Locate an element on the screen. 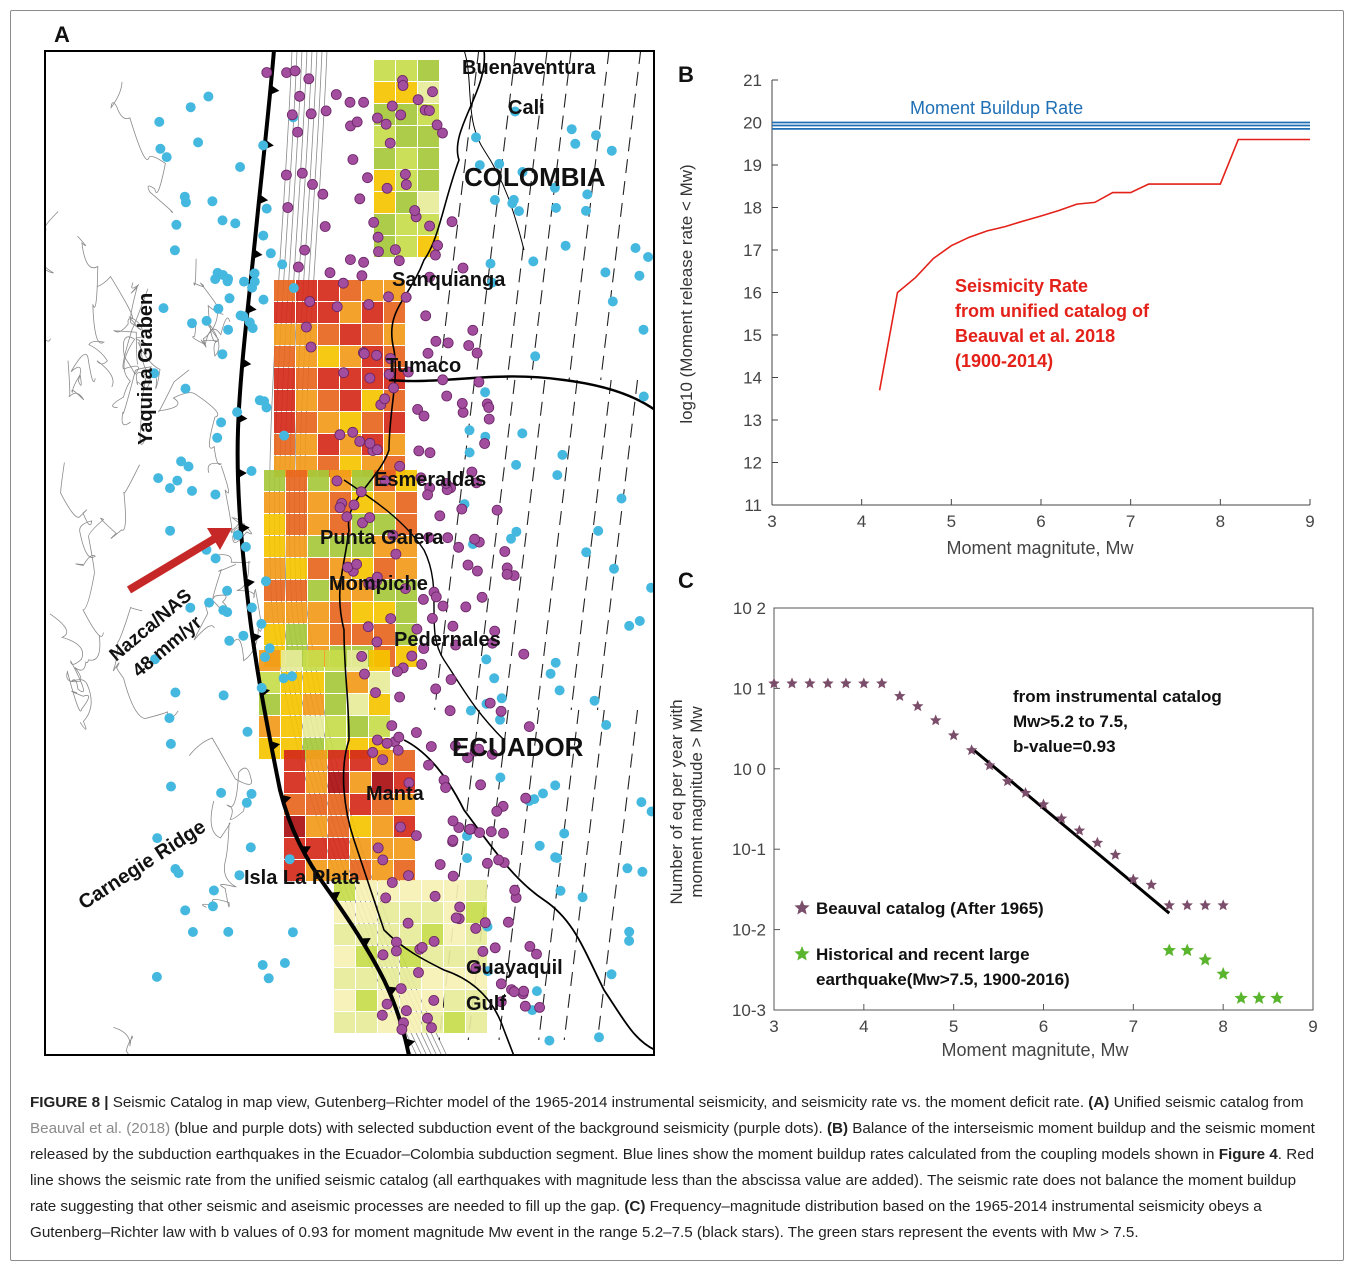  label-cali: Cali is located at coordinates (526, 108).